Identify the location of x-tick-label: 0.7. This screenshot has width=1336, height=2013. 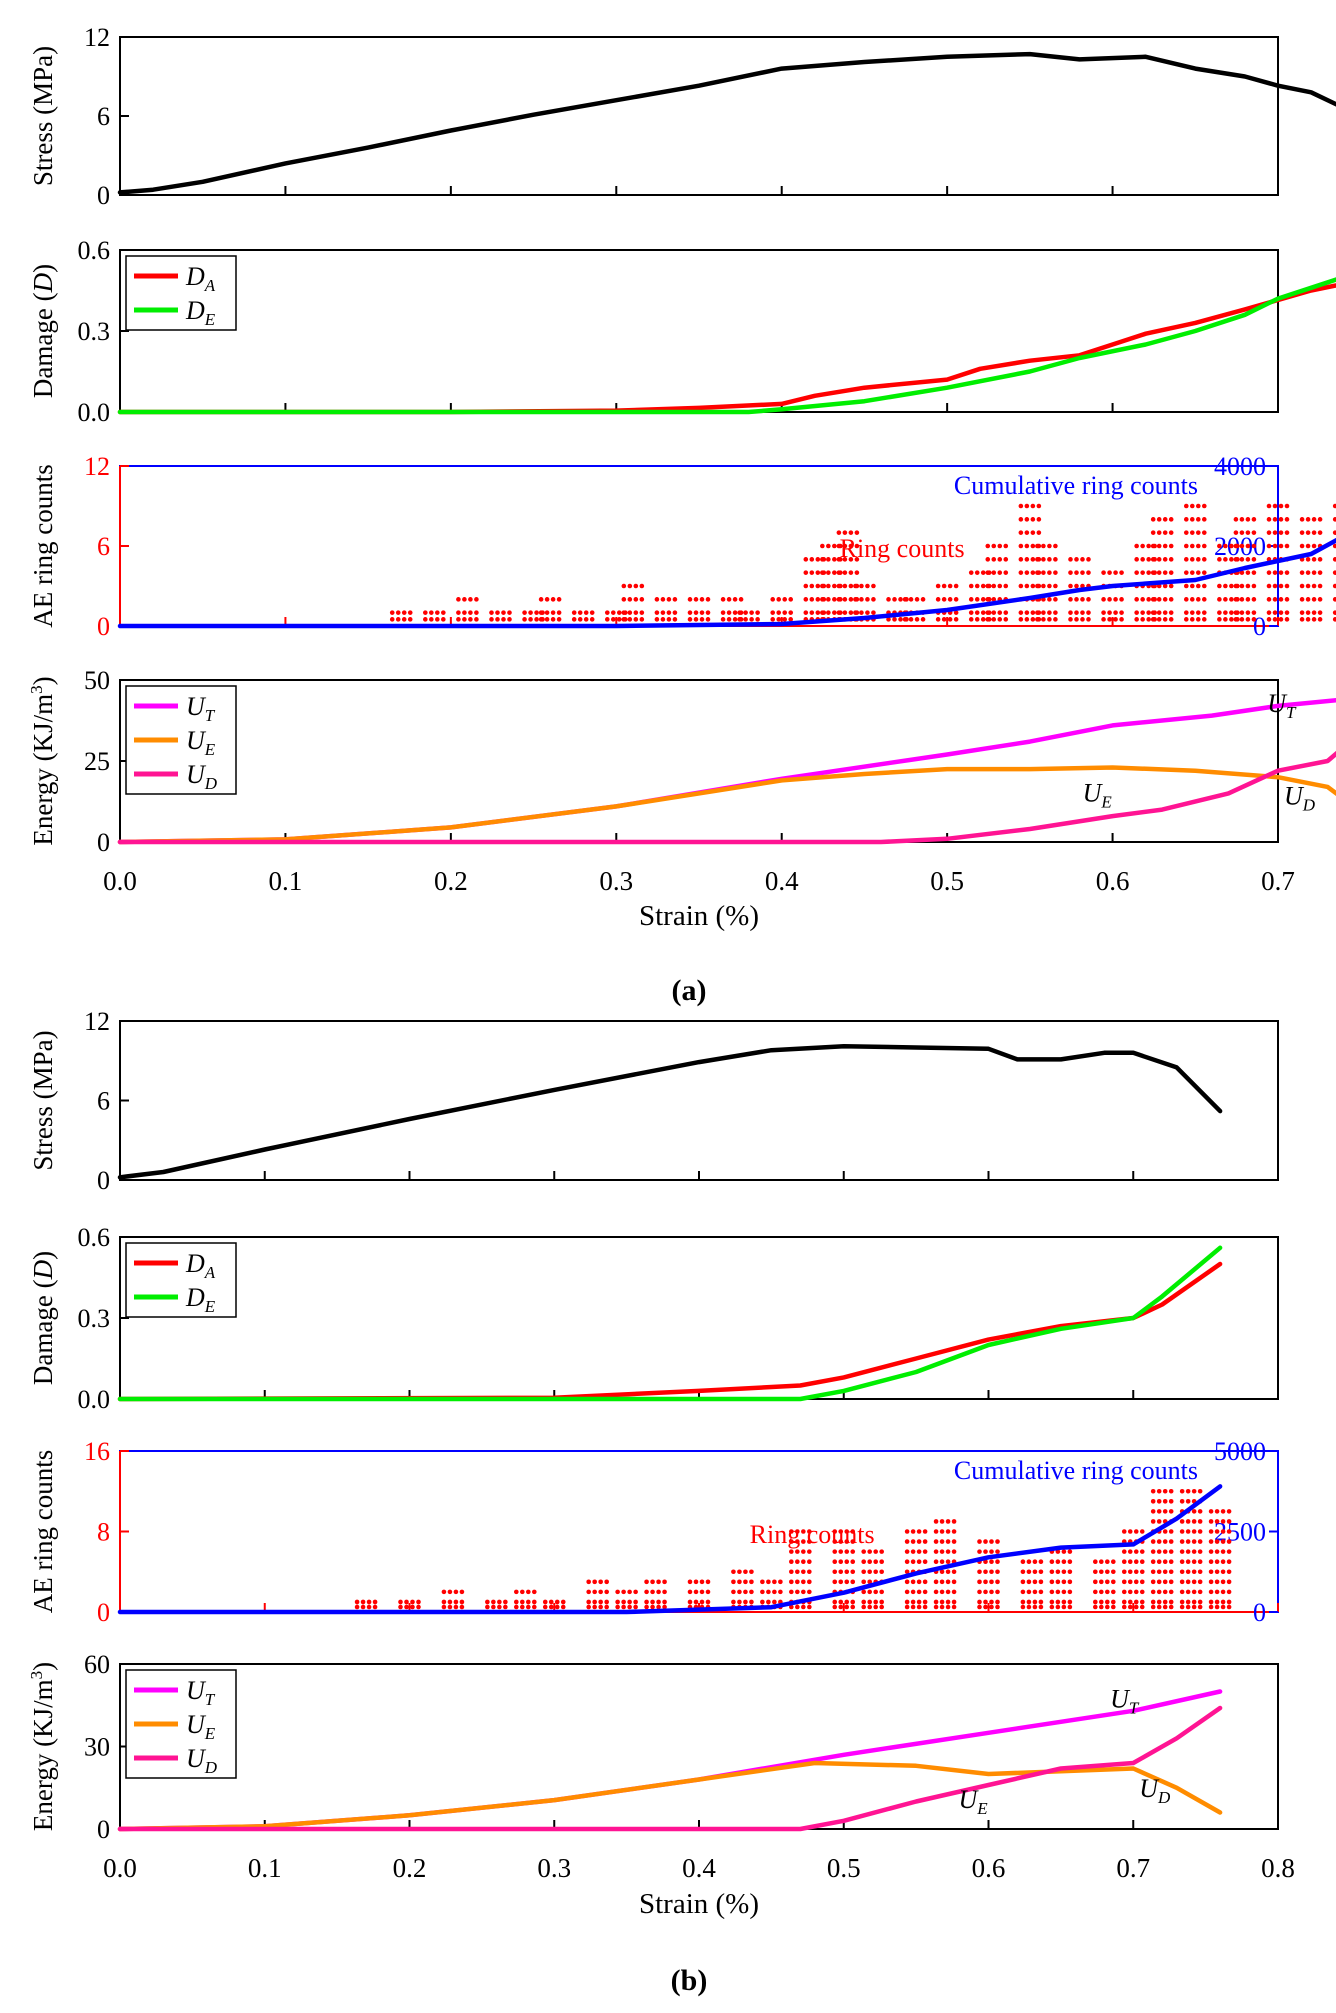
(1133, 1868).